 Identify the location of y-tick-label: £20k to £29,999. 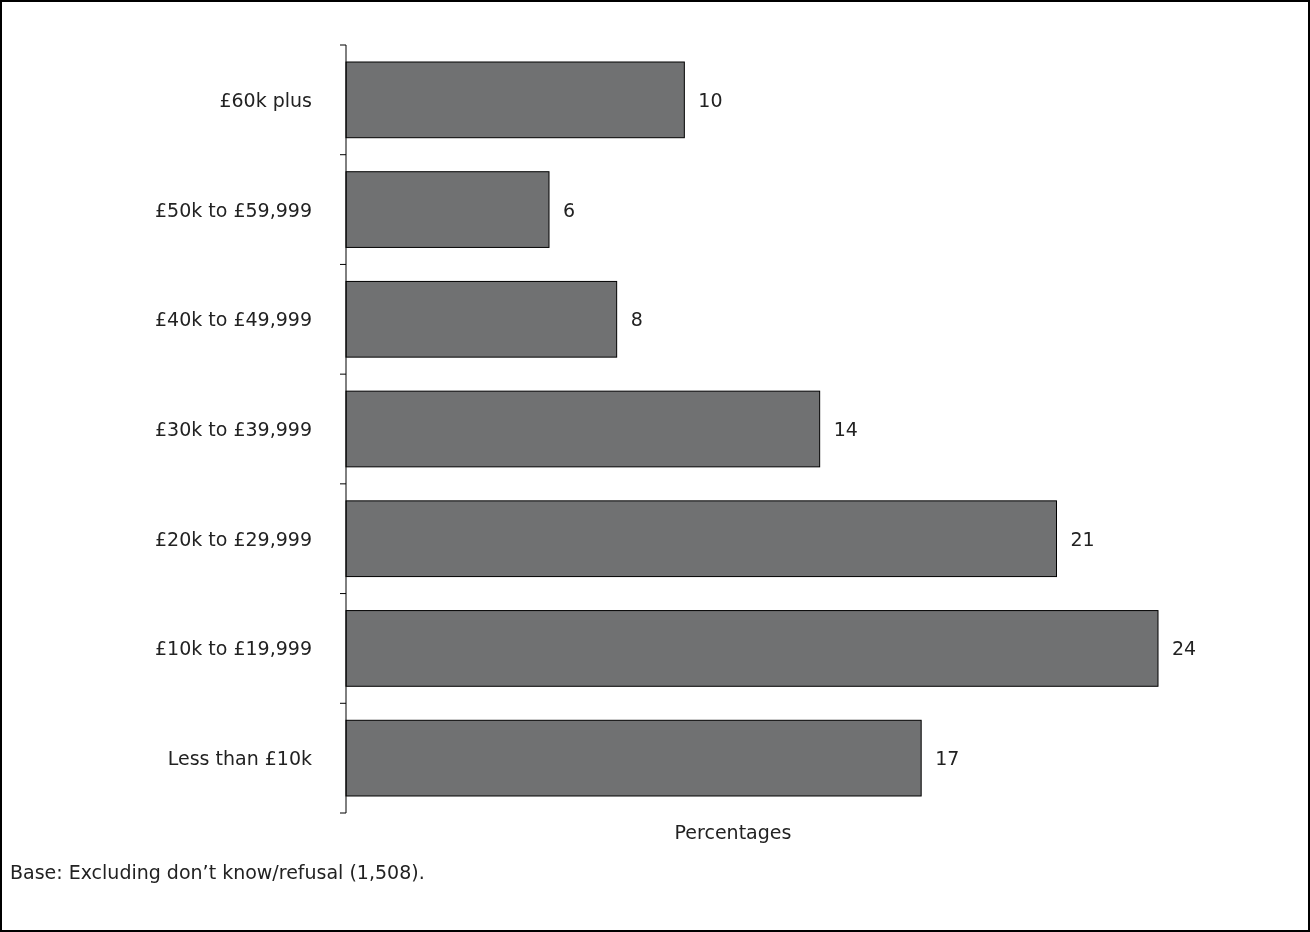
(233, 538).